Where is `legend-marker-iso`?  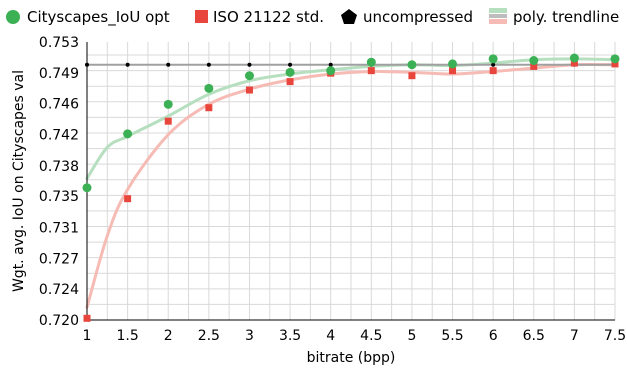
legend-marker-iso is located at coordinates (201, 16).